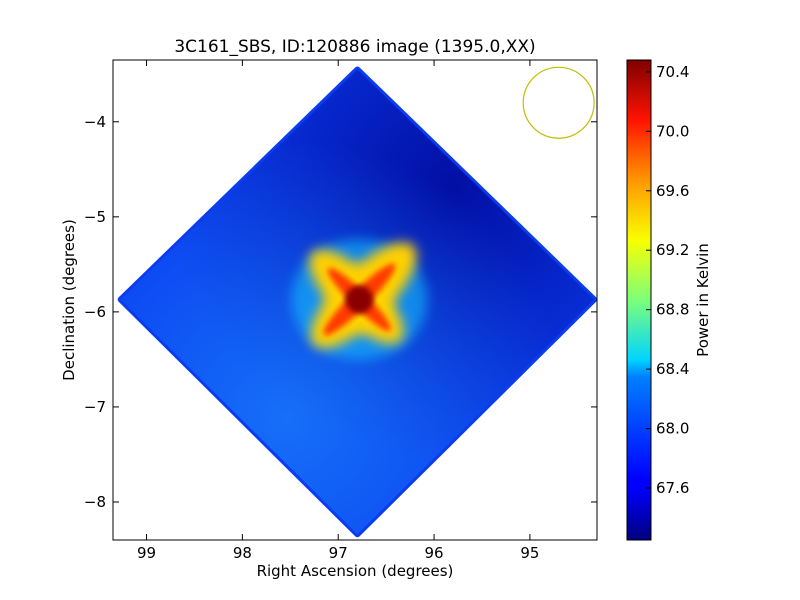 This screenshot has width=800, height=600. What do you see at coordinates (529, 553) in the screenshot?
I see `x-tick-label: 95` at bounding box center [529, 553].